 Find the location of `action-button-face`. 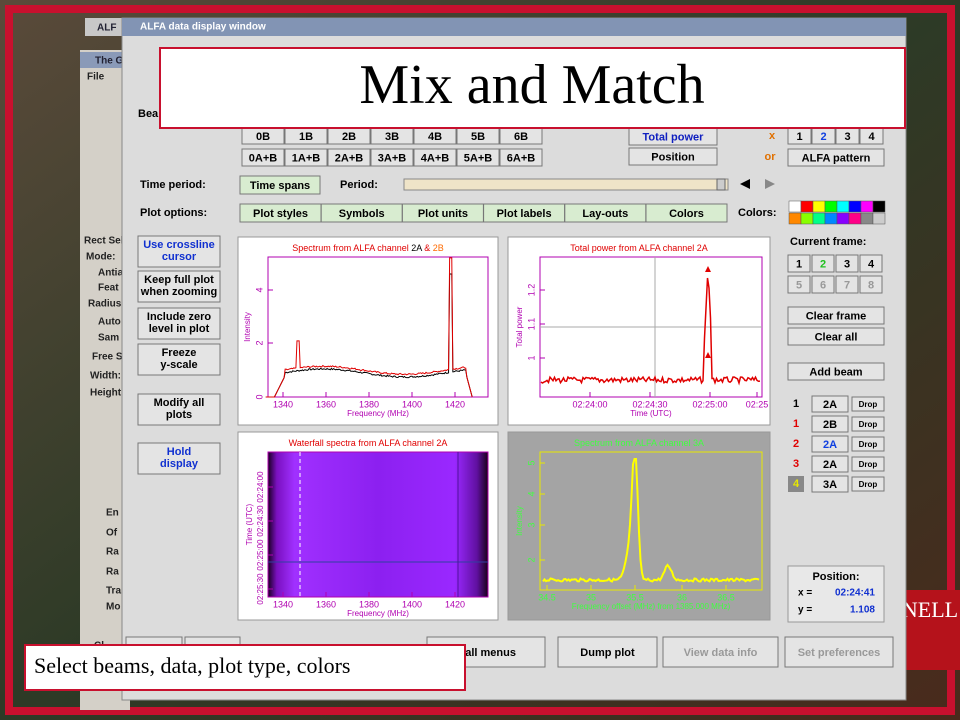

action-button-face is located at coordinates (836, 315).